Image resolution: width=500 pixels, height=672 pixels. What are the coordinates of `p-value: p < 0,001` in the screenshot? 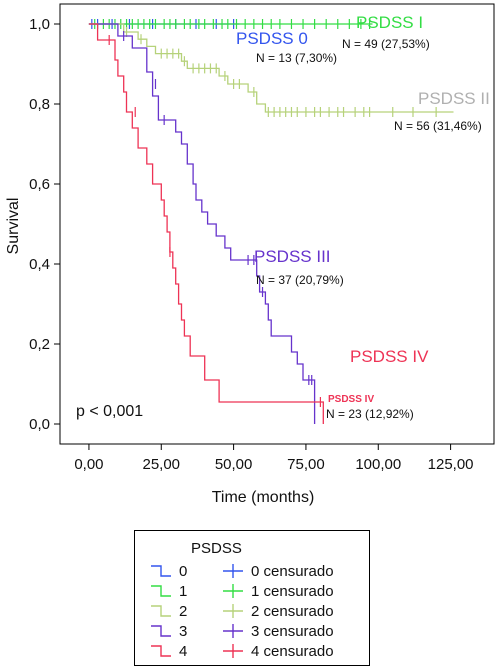 It's located at (109, 411).